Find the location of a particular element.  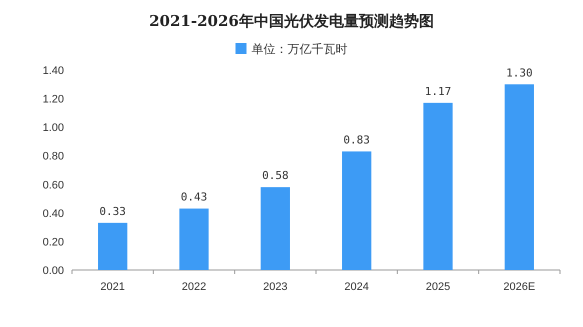

data-label: 0.43 is located at coordinates (194, 197).